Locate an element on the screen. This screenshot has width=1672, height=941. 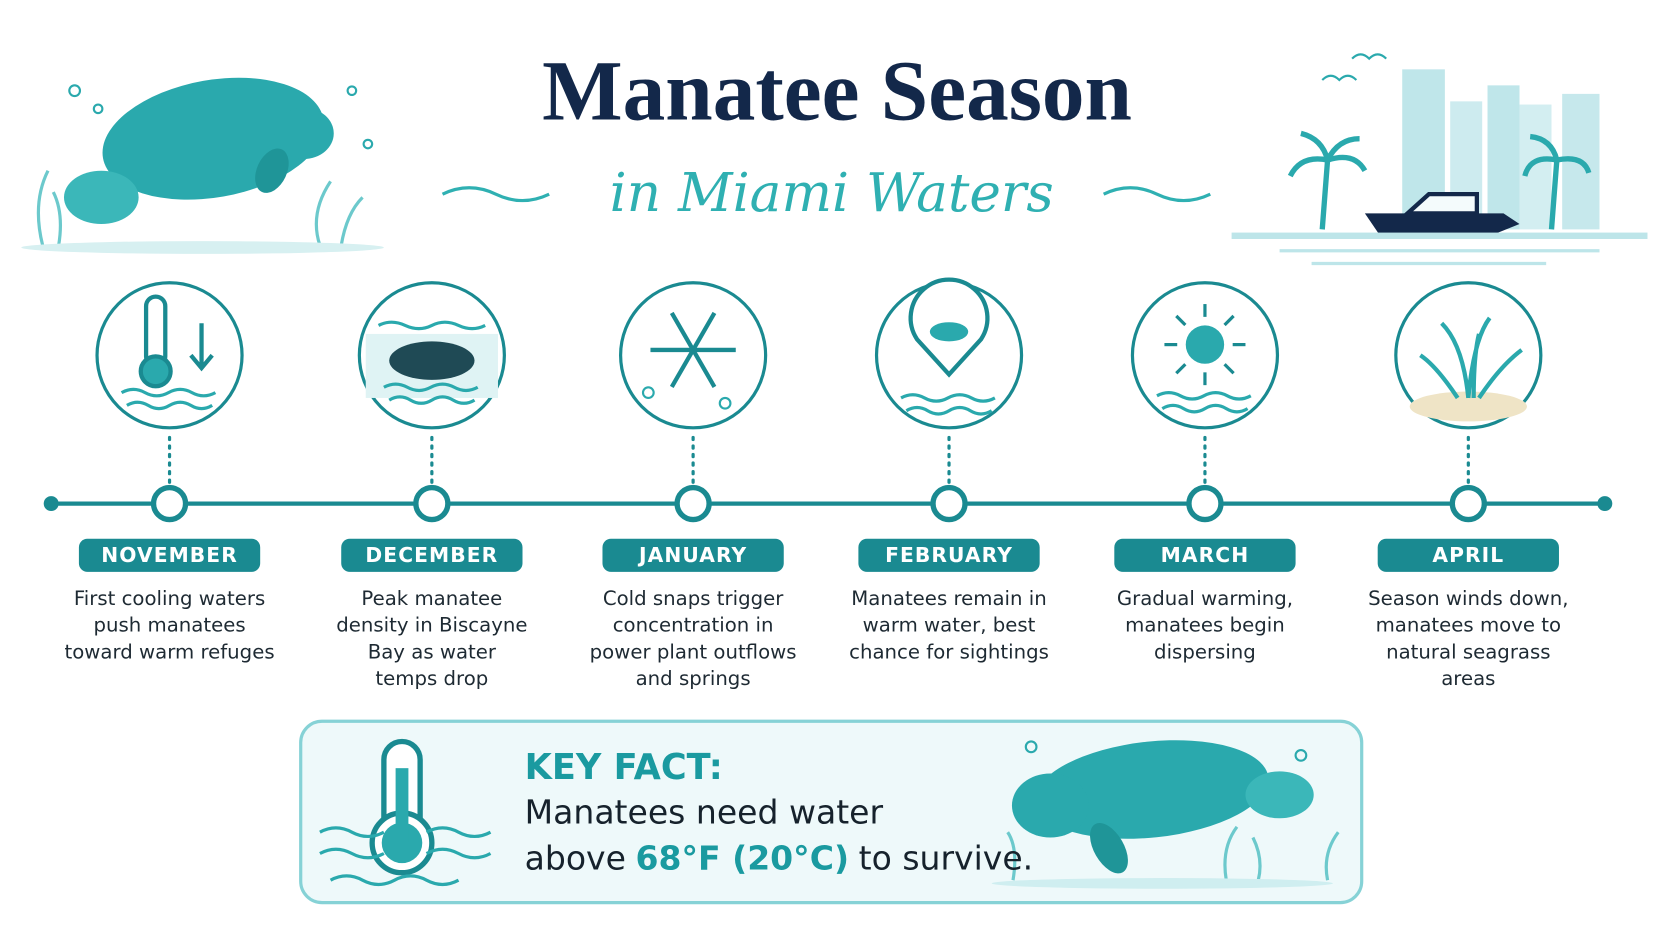
month-label: NOVEMBER is located at coordinates (169, 555).